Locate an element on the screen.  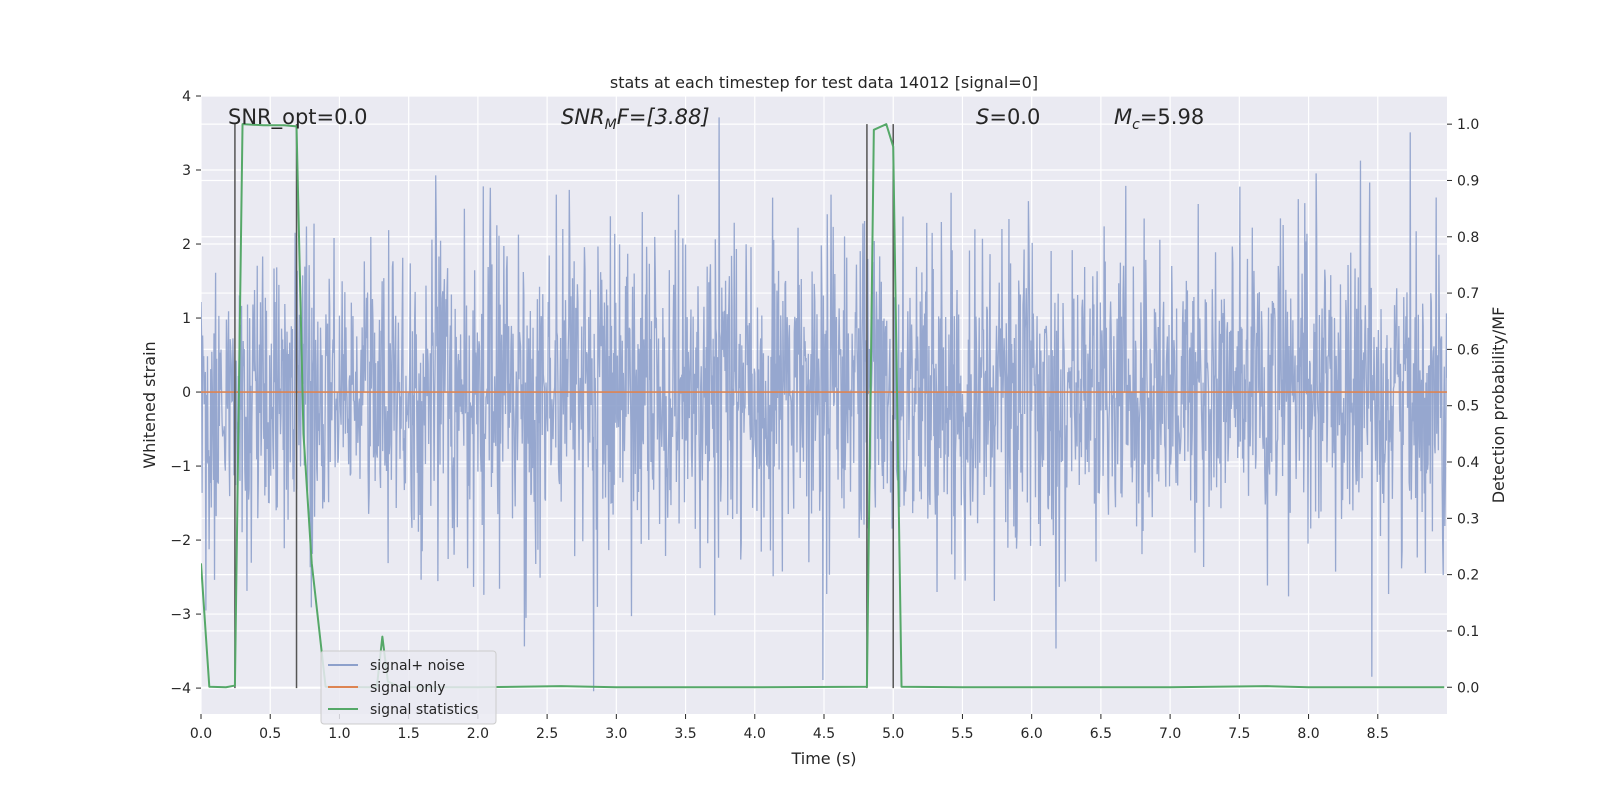
y-right-tick-label-9: 0.1 is located at coordinates (1468, 632).